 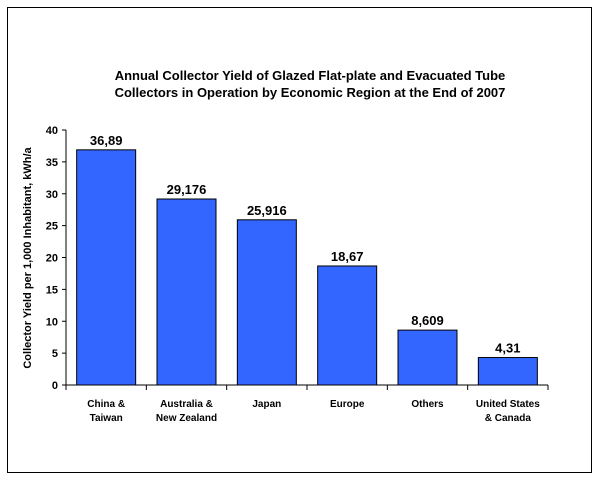 What do you see at coordinates (347, 256) in the screenshot?
I see `data-label: 18,67` at bounding box center [347, 256].